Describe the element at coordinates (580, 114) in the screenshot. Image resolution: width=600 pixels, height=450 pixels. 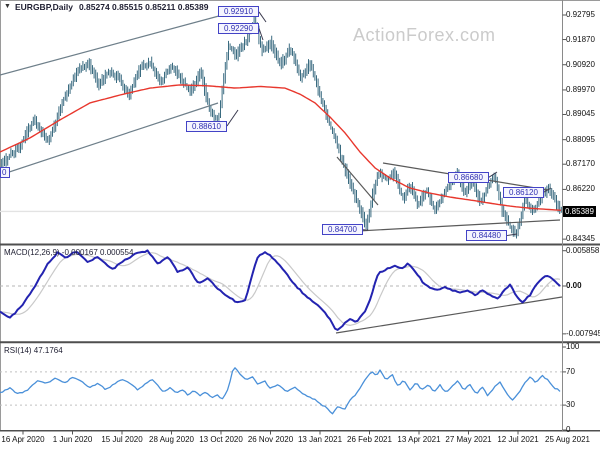
I see `axis-tick-label: 0.89045` at that location.